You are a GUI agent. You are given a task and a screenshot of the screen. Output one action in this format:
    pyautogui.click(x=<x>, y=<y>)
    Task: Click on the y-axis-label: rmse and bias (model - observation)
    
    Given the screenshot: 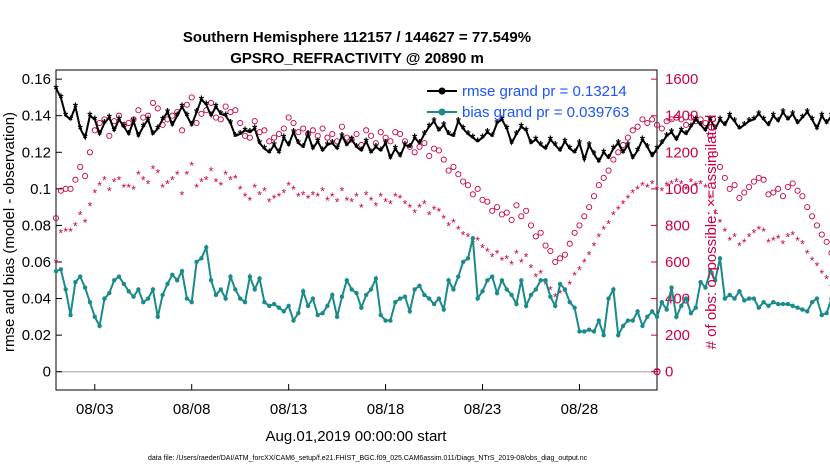 What is the action you would take?
    pyautogui.click(x=9, y=232)
    